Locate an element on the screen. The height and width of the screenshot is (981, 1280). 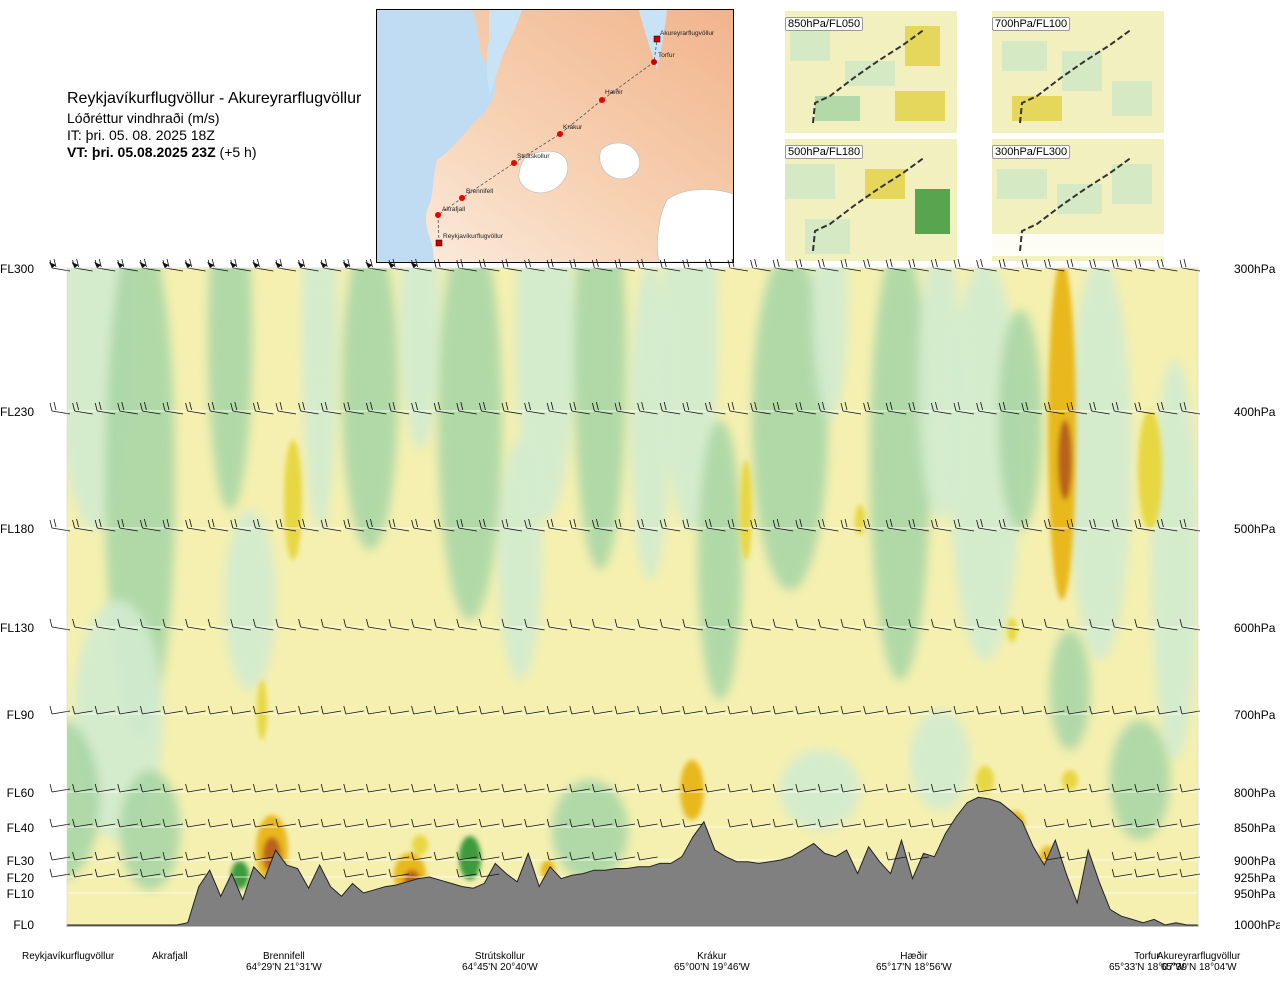
station-coord: 65°17'N 18°56'W is located at coordinates (914, 967).